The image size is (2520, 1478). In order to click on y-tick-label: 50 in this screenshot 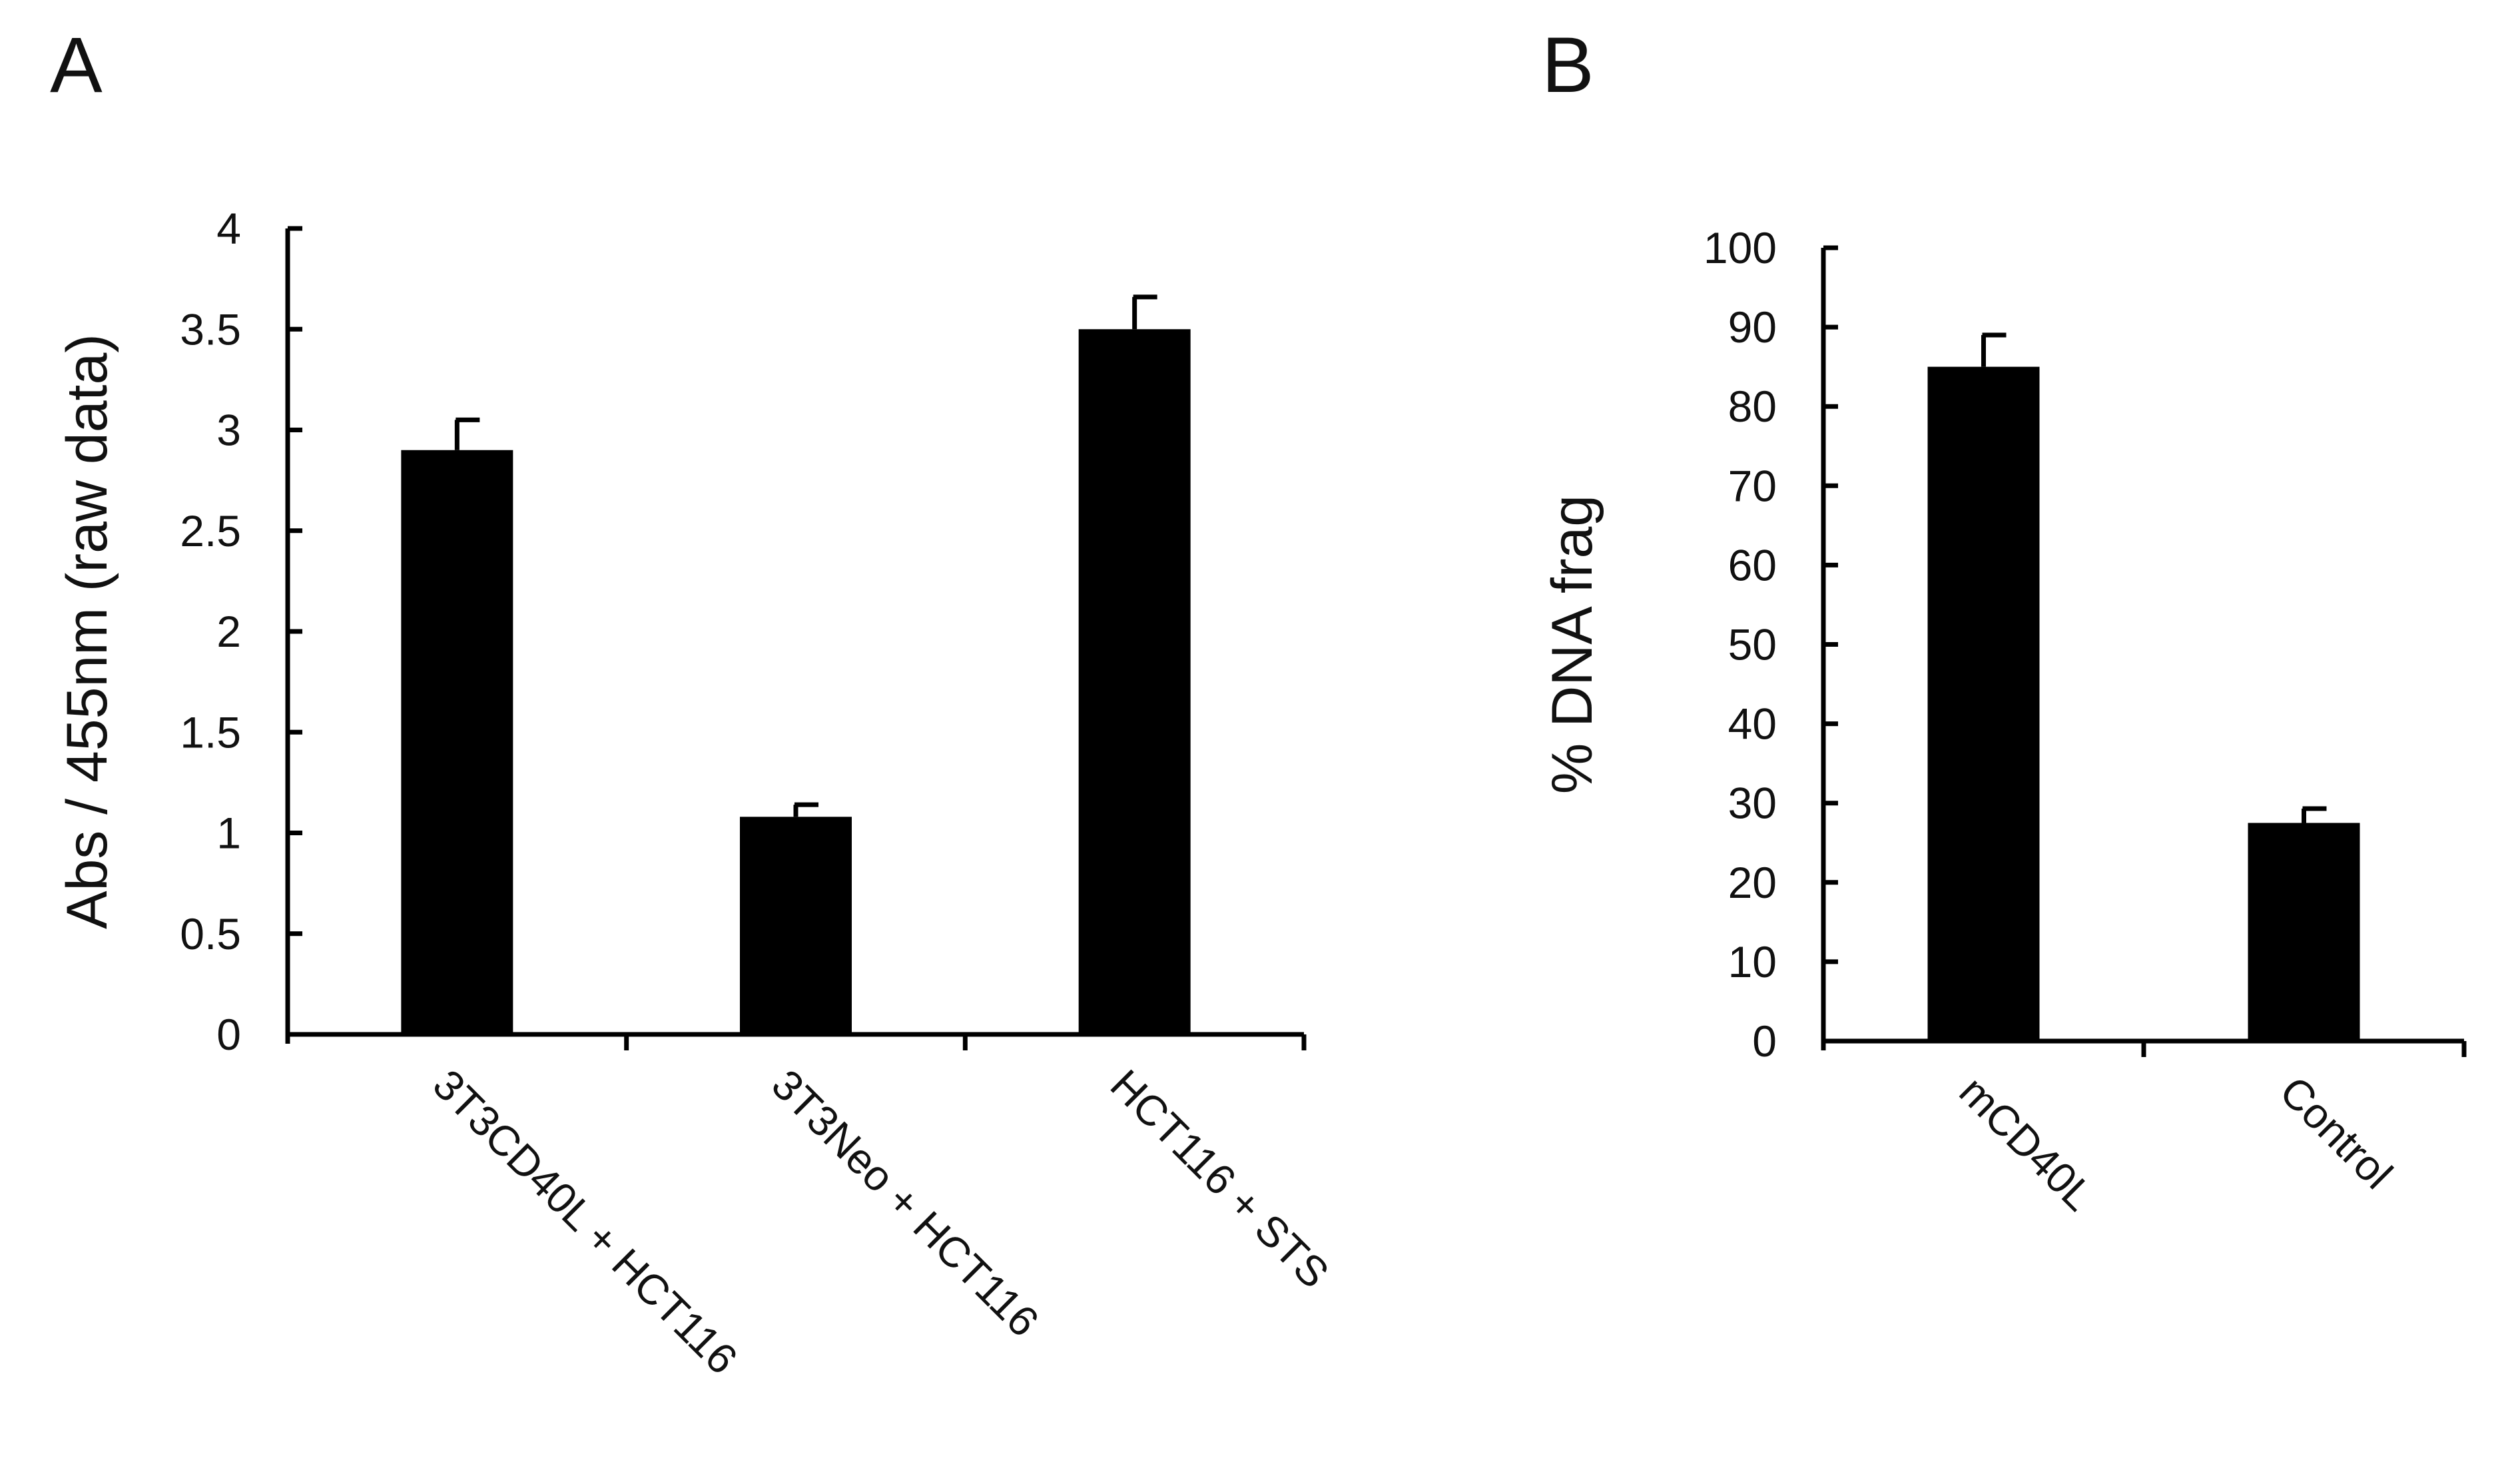, I will do `click(1752, 645)`.